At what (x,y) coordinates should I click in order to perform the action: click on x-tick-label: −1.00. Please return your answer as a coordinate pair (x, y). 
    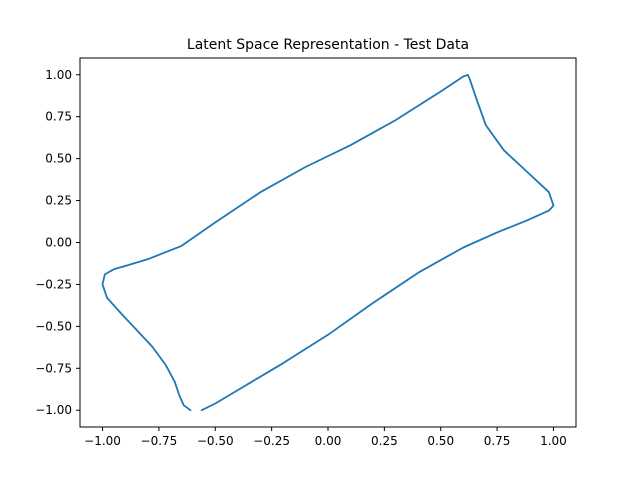
    Looking at the image, I should click on (102, 441).